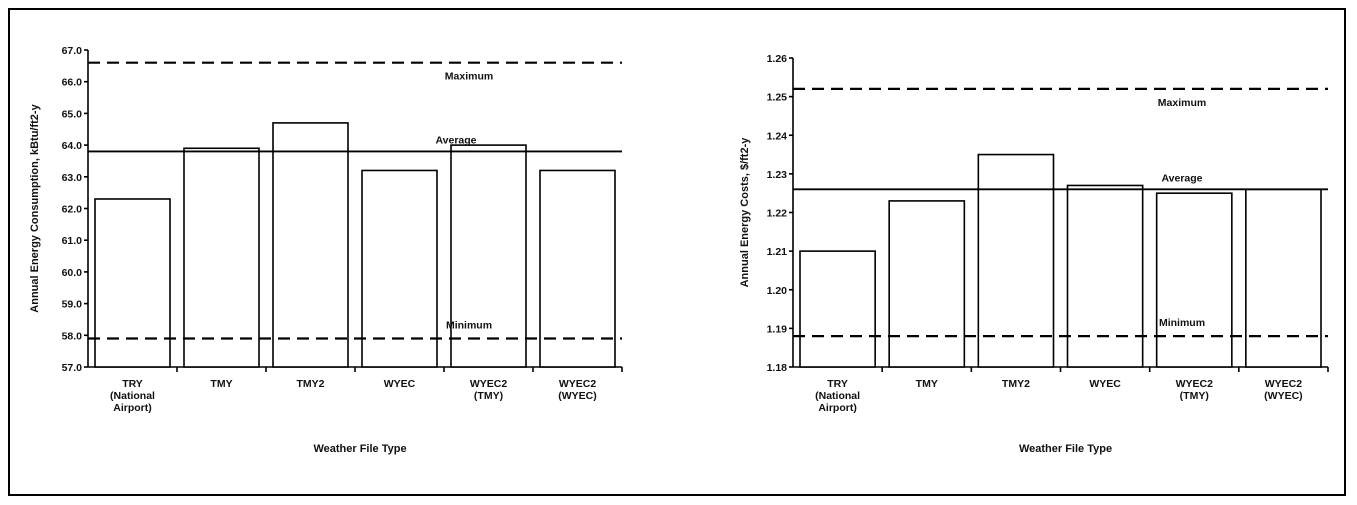  Describe the element at coordinates (469, 77) in the screenshot. I see `reference-label-maximum: Maximum` at that location.